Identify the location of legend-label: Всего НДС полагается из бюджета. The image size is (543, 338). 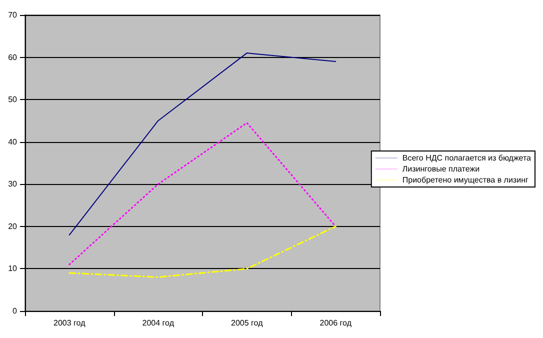
(467, 158).